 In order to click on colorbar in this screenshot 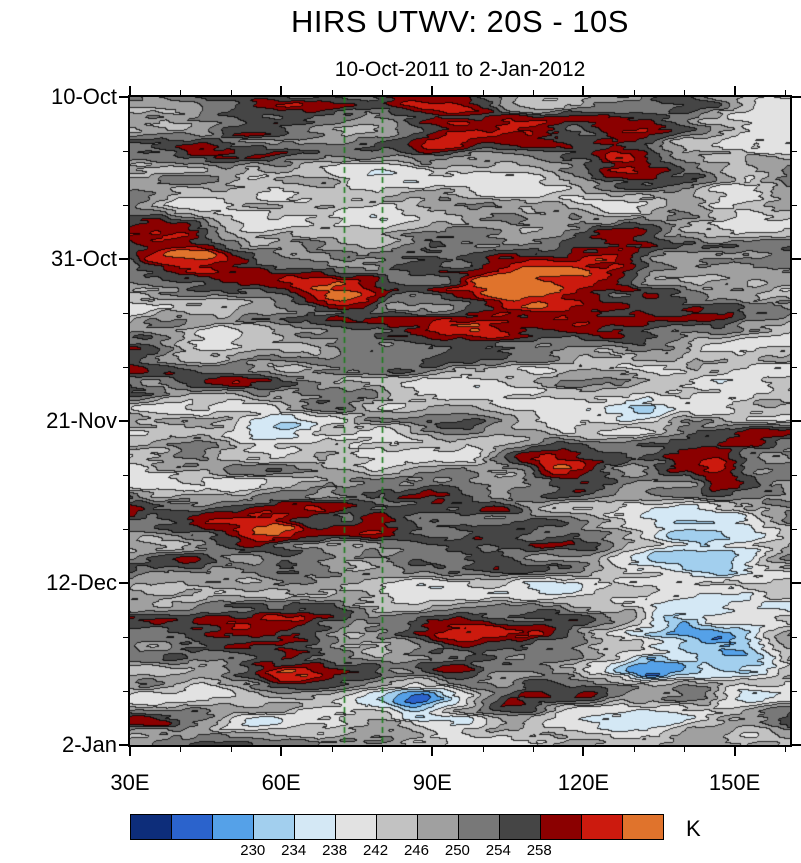, I will do `click(397, 827)`.